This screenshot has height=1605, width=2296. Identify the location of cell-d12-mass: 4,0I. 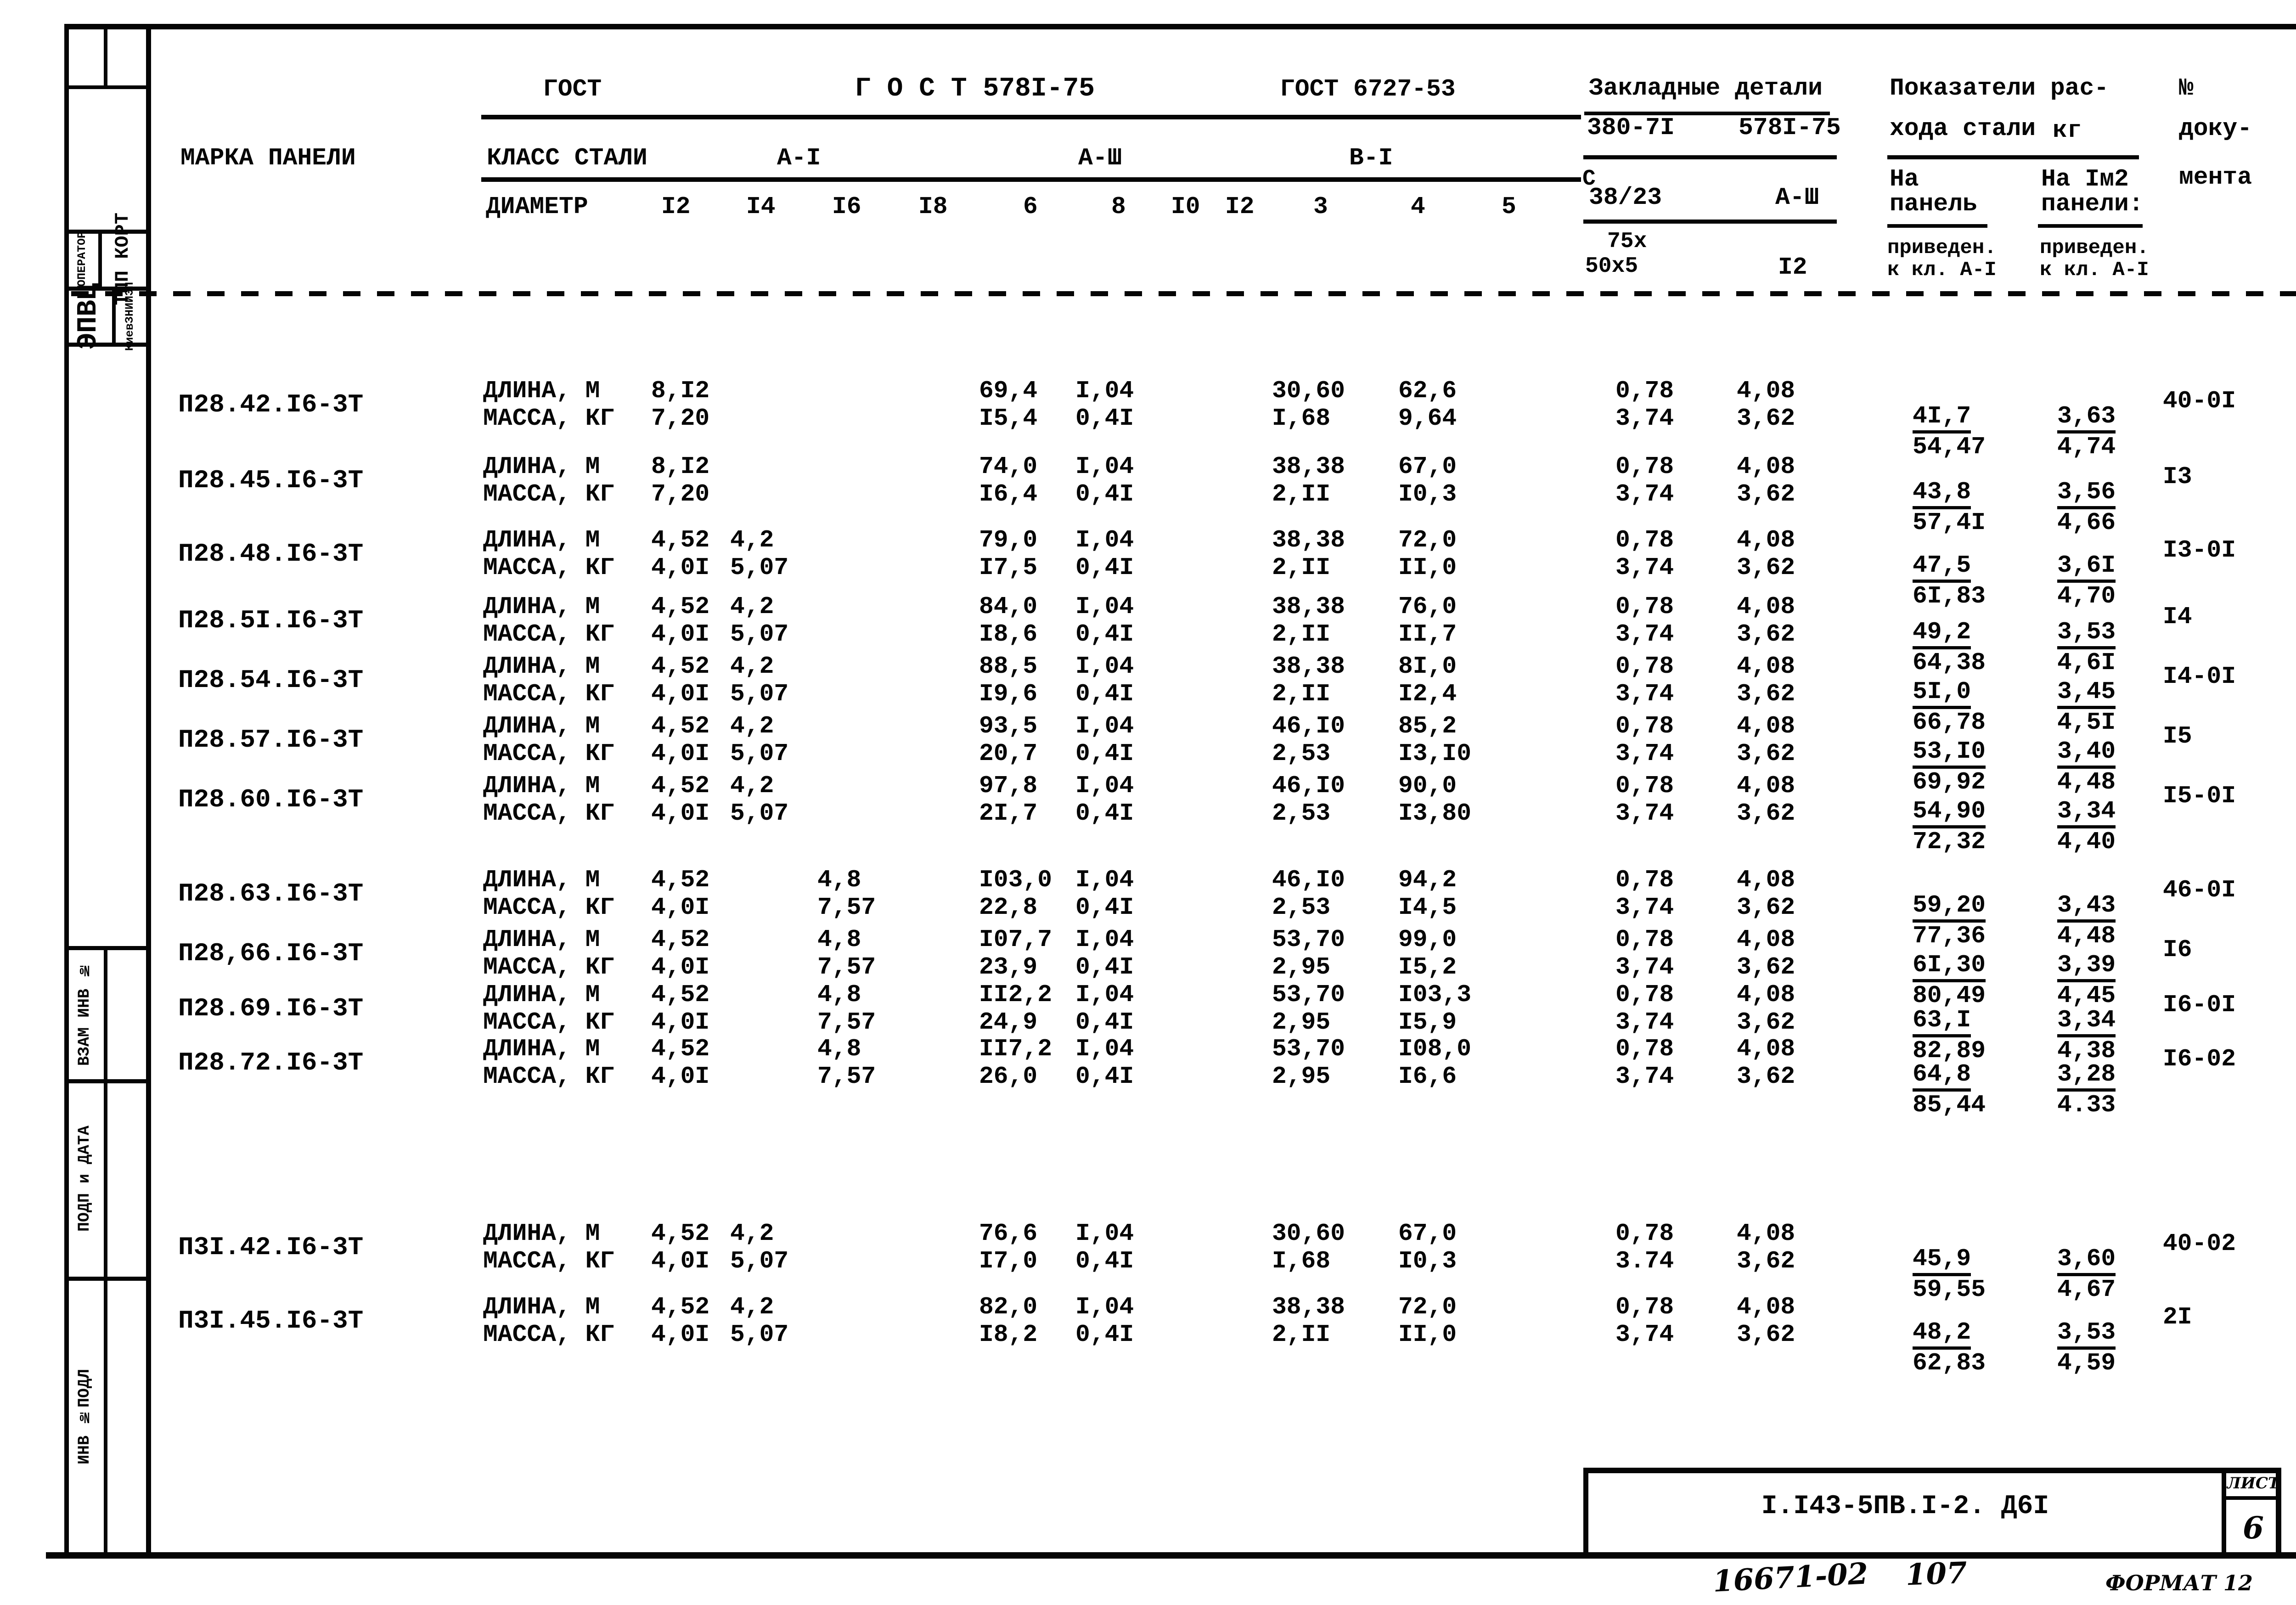
(680, 634).